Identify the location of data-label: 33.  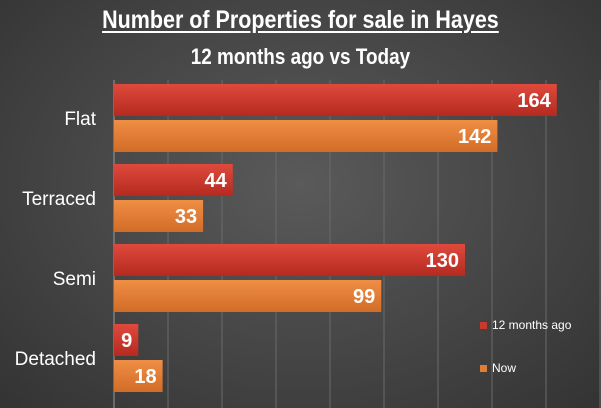
(186, 217).